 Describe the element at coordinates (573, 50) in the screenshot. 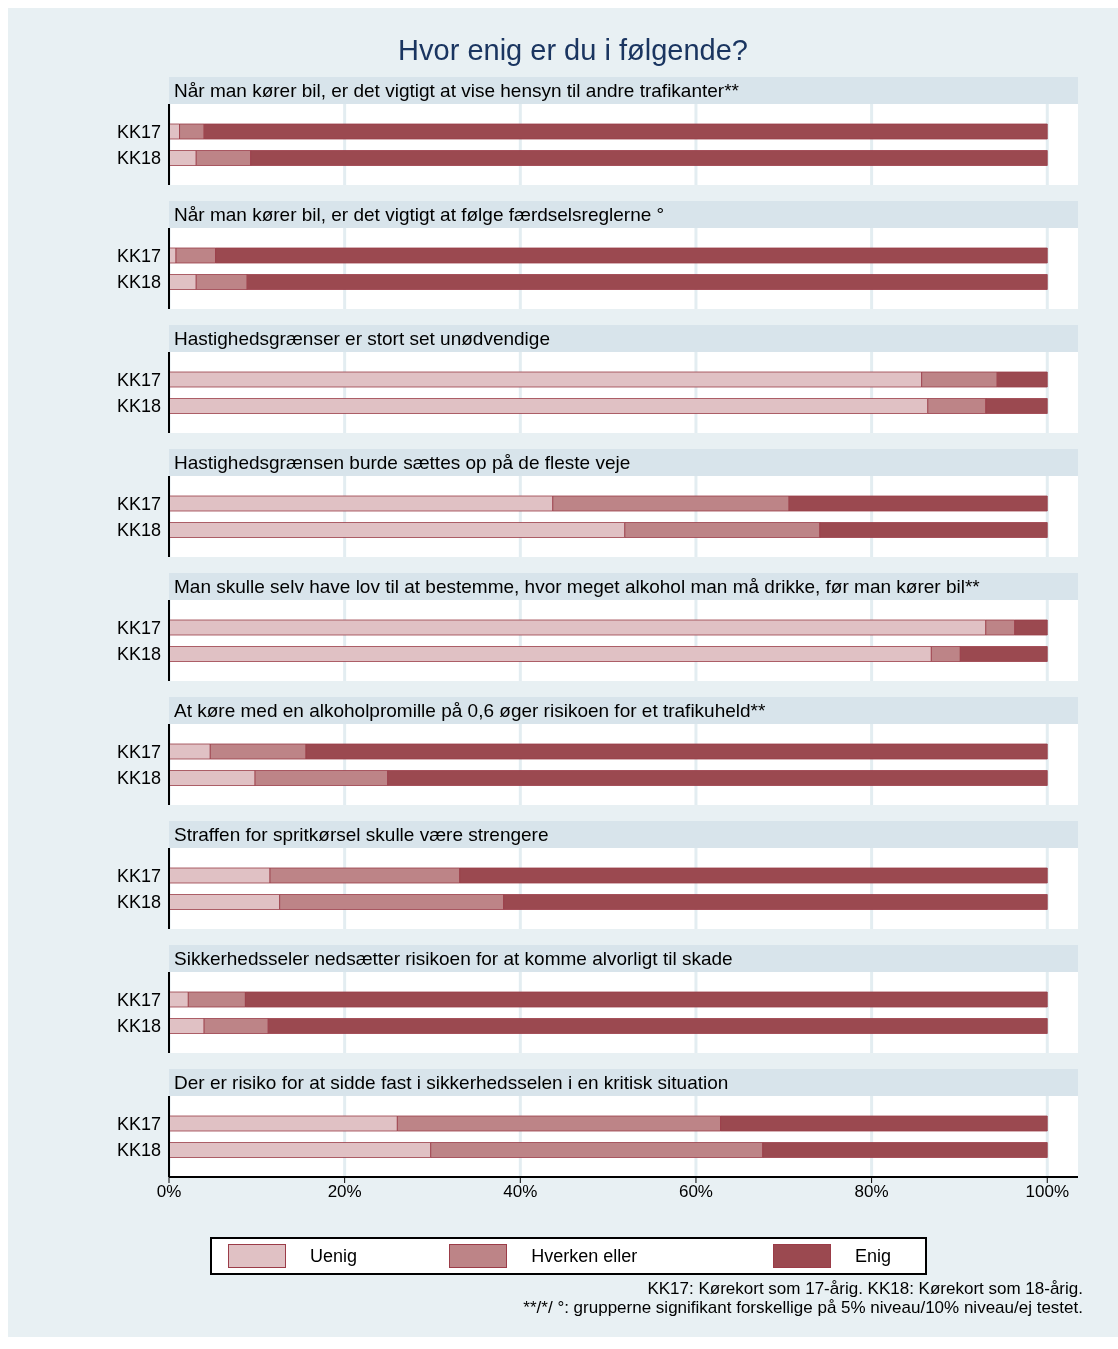

I see `chart-title: Hvor enig er du i følgende?` at that location.